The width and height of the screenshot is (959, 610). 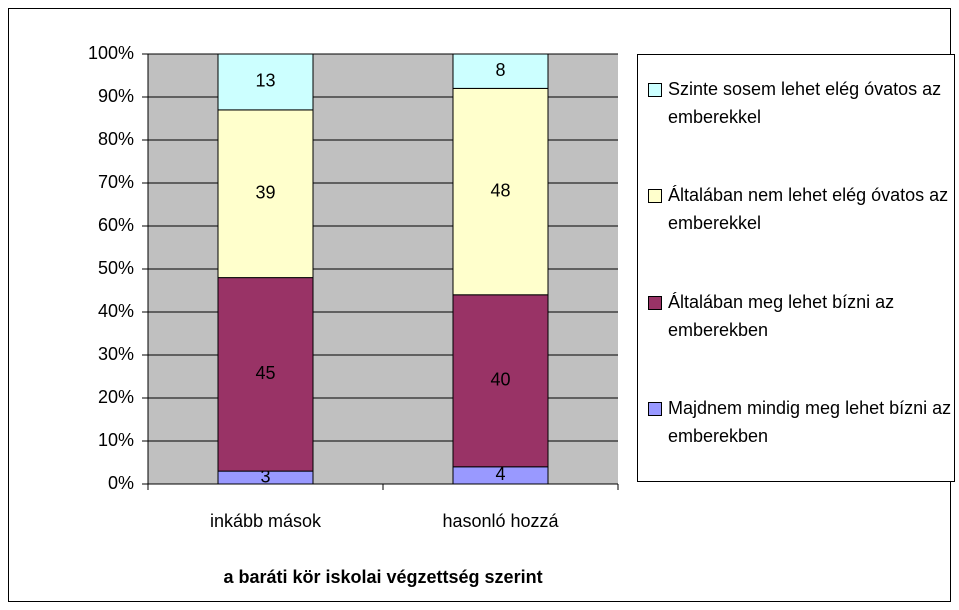 What do you see at coordinates (116, 139) in the screenshot?
I see `y-tick-label: 80%` at bounding box center [116, 139].